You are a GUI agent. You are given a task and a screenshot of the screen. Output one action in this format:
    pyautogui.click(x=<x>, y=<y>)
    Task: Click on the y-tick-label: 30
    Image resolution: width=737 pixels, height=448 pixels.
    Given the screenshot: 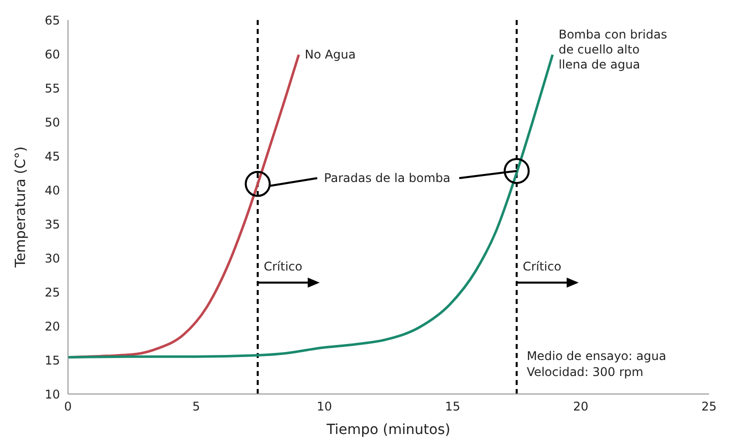 What is the action you would take?
    pyautogui.click(x=52, y=258)
    